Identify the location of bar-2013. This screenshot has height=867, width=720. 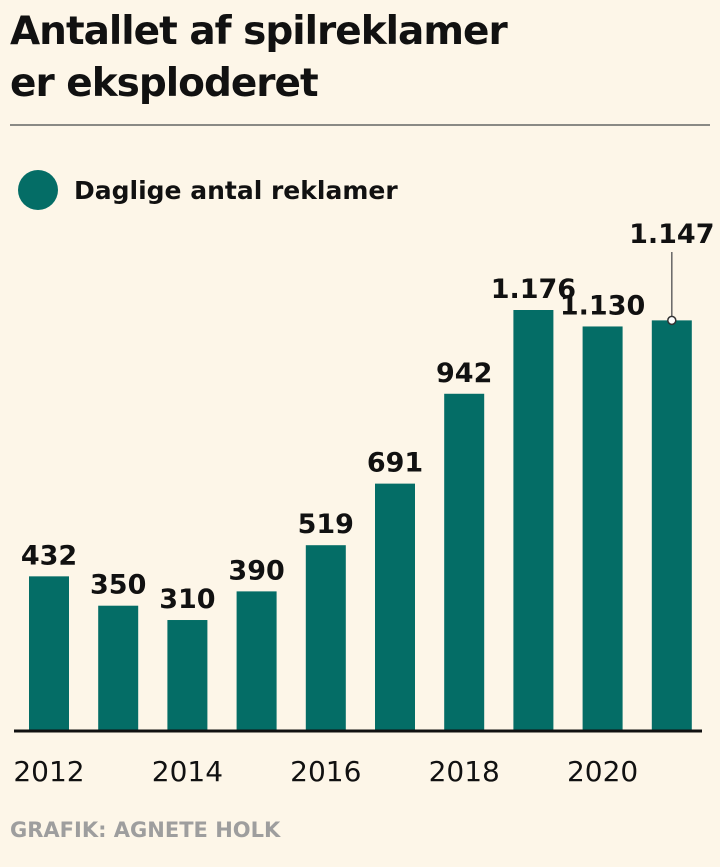
(118, 668).